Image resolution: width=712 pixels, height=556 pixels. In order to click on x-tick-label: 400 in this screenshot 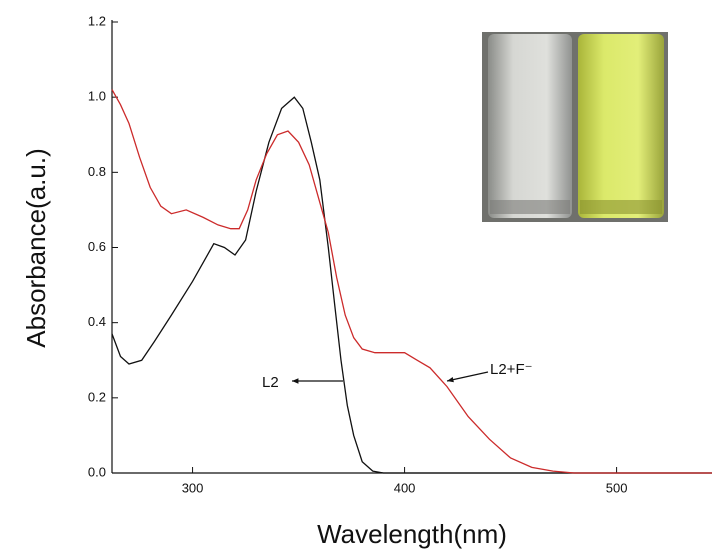, I will do `click(405, 487)`.